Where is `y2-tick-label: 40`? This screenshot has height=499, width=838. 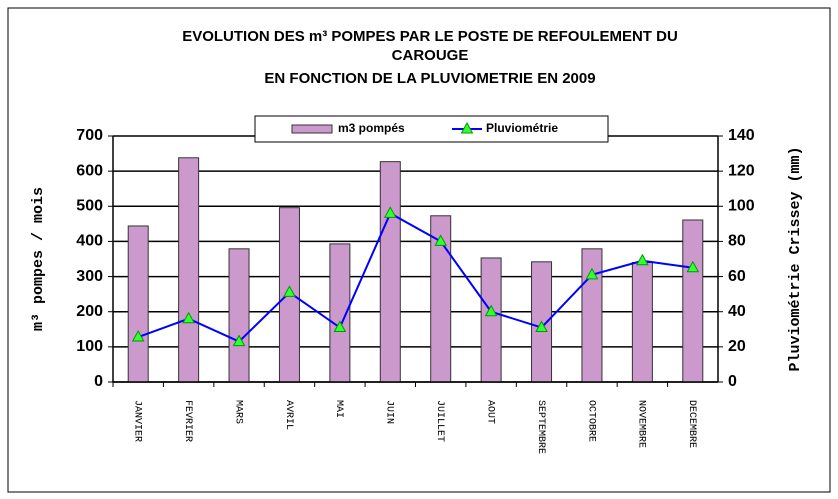 y2-tick-label: 40 is located at coordinates (737, 311).